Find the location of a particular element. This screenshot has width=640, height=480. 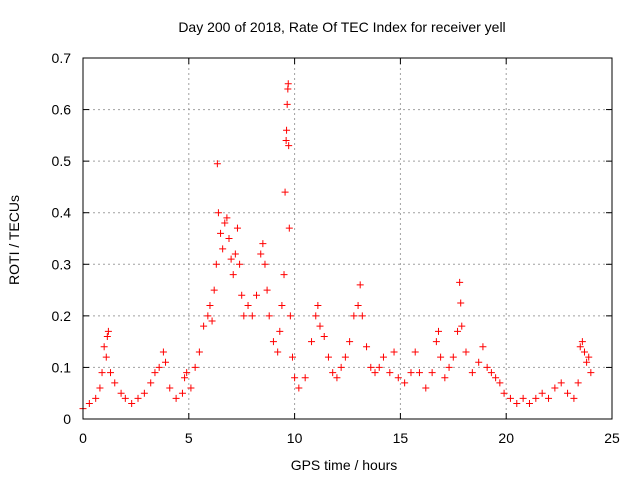

x-tick-label: 15 is located at coordinates (401, 438).